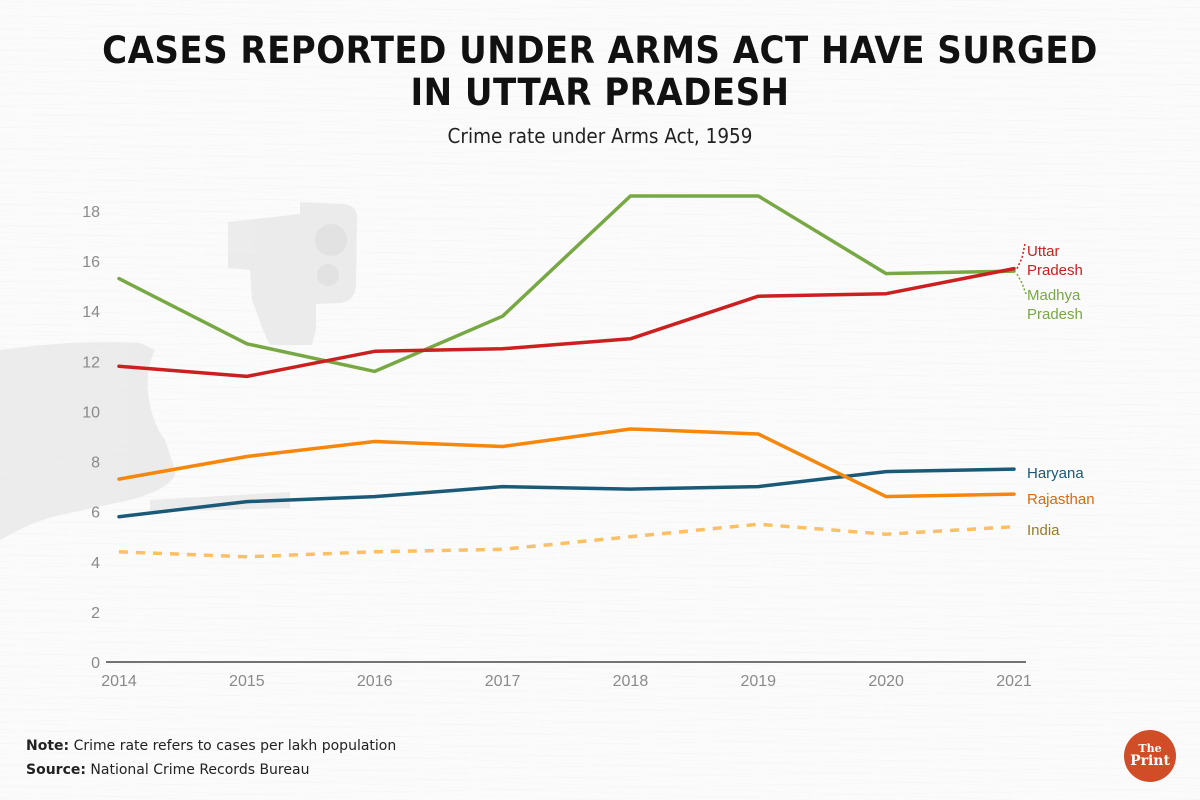 This screenshot has height=800, width=1200. What do you see at coordinates (1150, 761) in the screenshot?
I see `logo-text-print: Print` at bounding box center [1150, 761].